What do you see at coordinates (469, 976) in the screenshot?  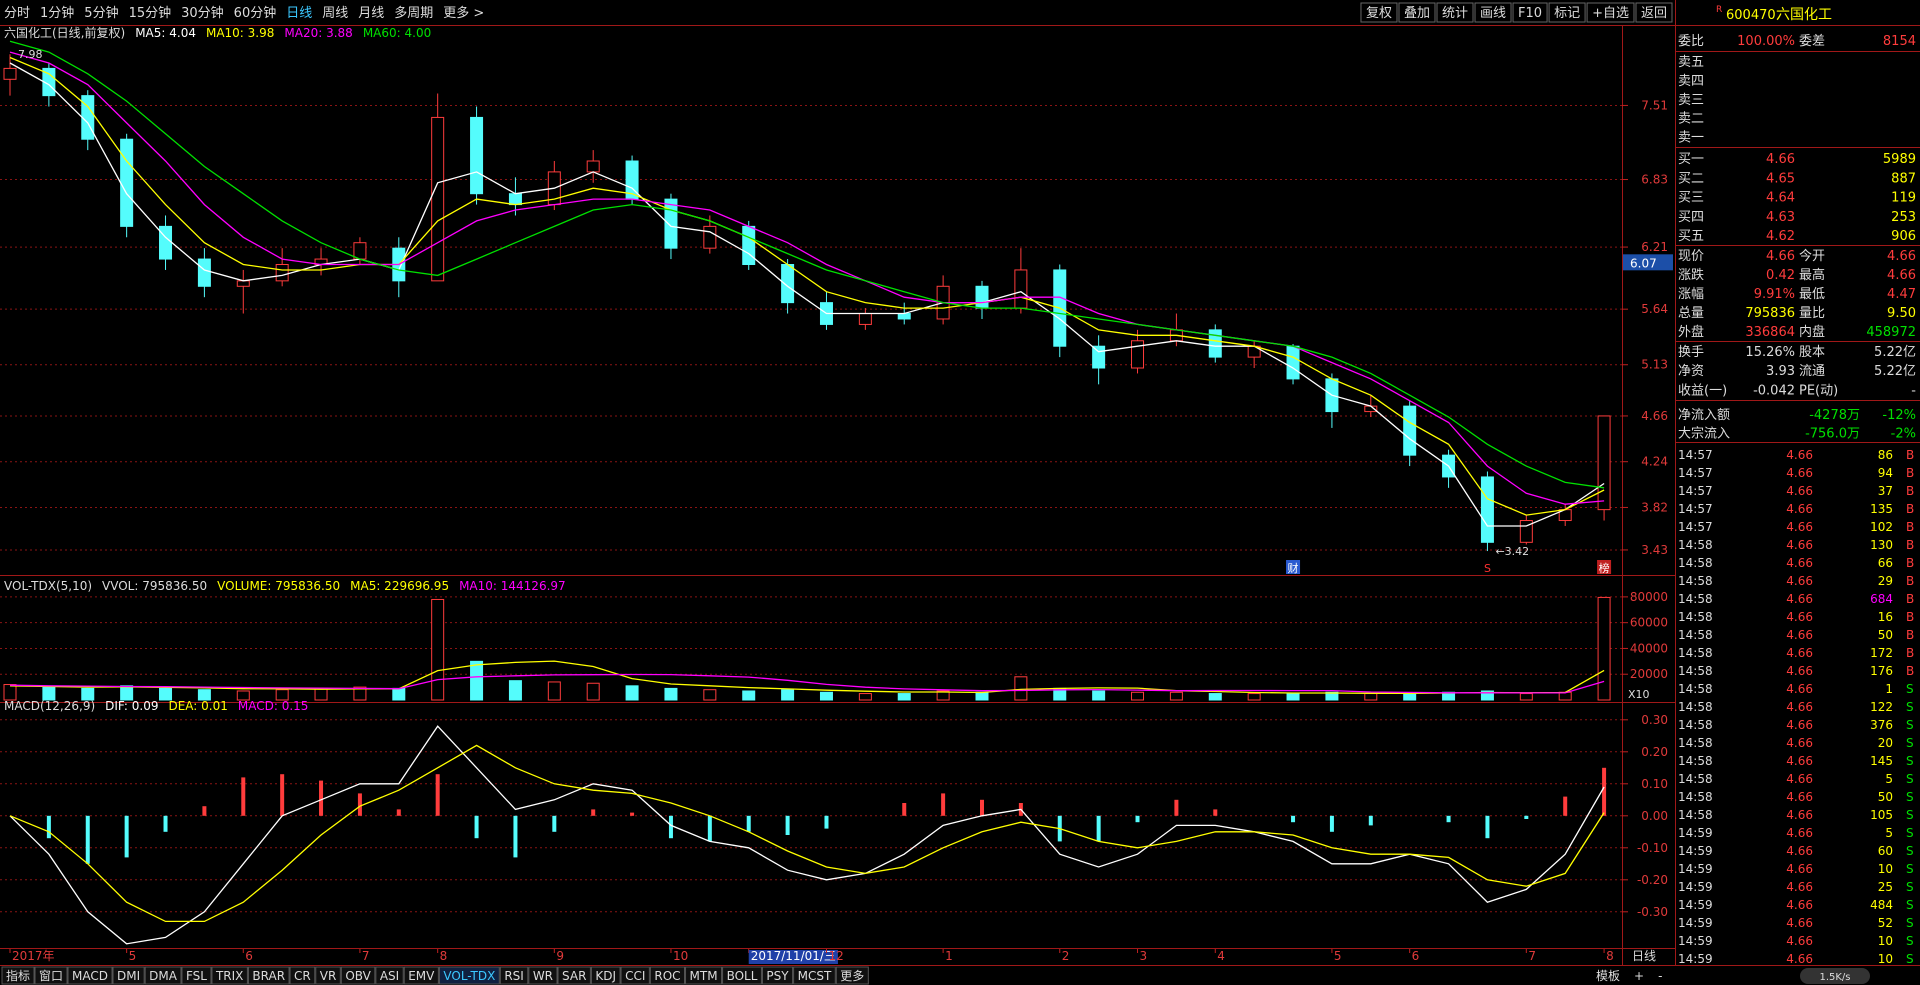 I see `indicator-tab: VOL-TDX` at bounding box center [469, 976].